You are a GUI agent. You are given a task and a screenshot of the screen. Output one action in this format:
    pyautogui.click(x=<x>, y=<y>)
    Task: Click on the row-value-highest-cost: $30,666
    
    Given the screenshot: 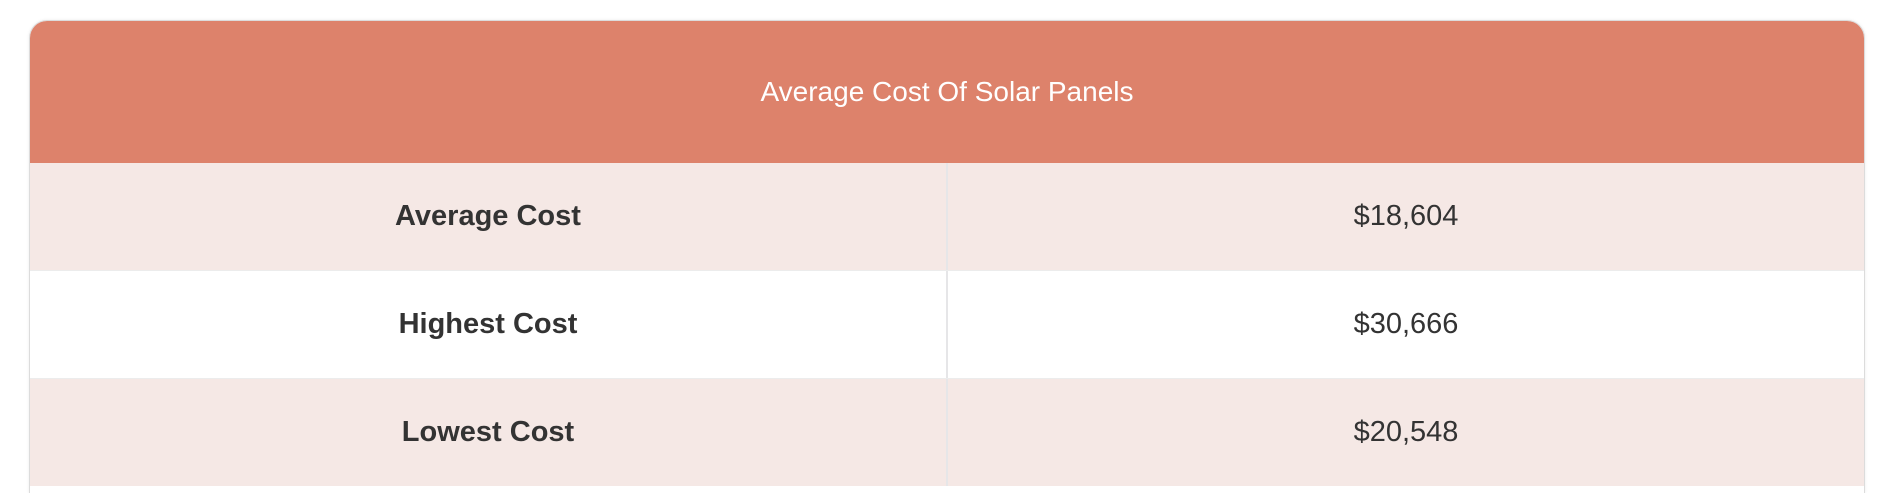 What is the action you would take?
    pyautogui.click(x=1406, y=324)
    